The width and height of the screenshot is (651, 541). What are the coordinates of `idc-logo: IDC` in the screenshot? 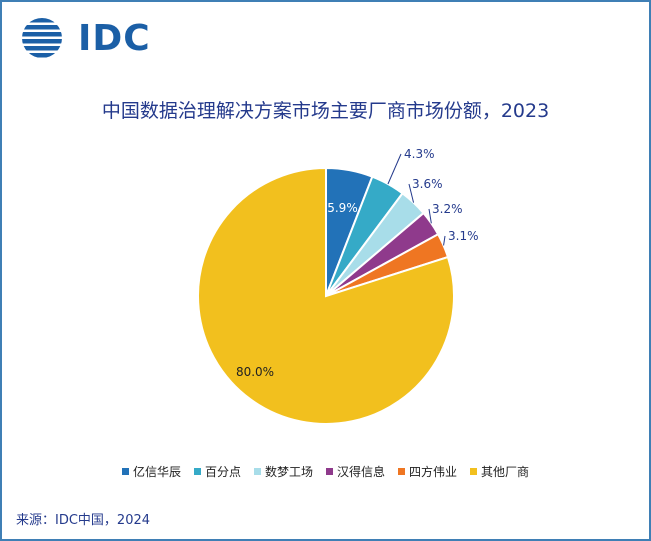 It's located at (88, 38).